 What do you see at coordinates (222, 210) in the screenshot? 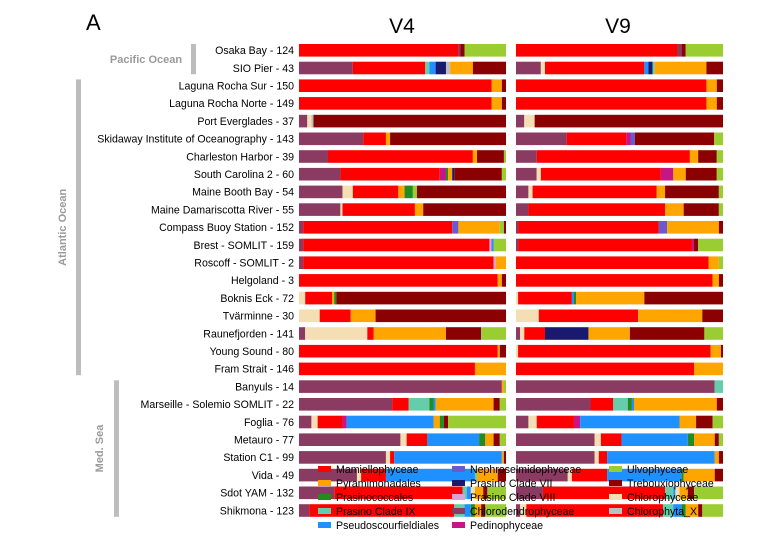
I see `station-label: Maine Damariscotta River - 55` at bounding box center [222, 210].